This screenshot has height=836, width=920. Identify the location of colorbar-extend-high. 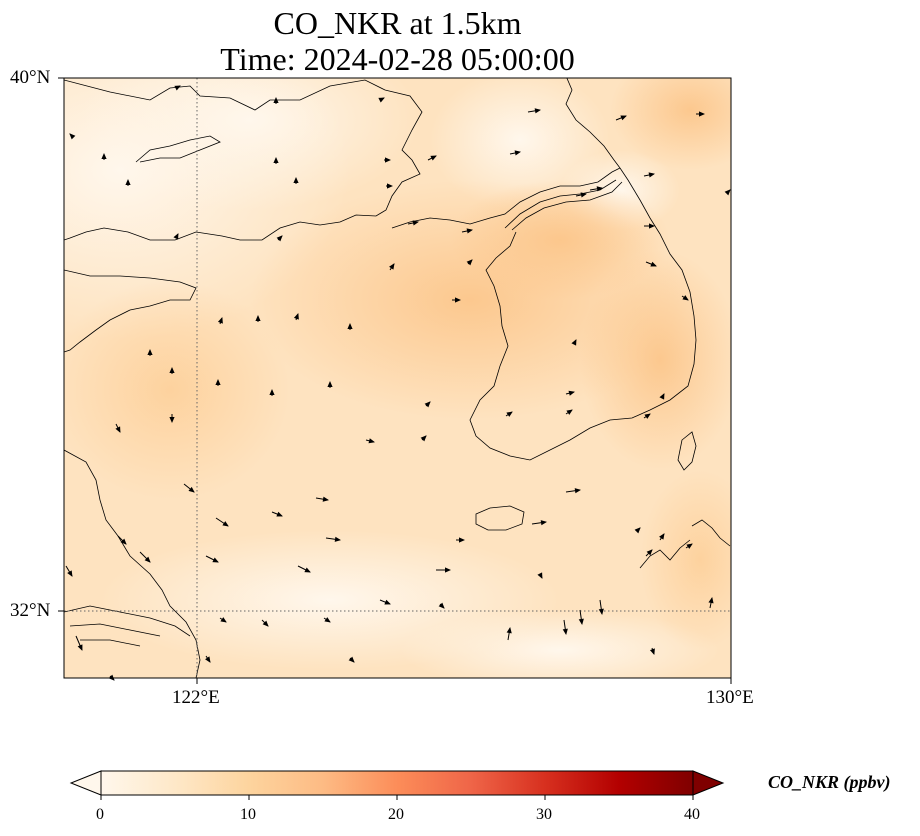
(708, 783).